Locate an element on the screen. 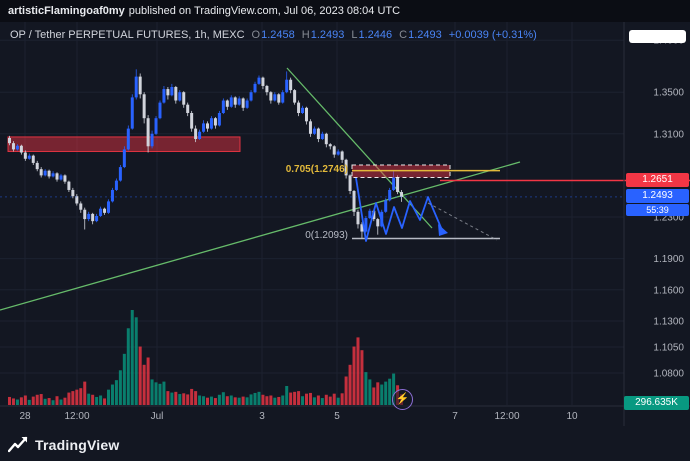  low-label: L is located at coordinates (354, 35).